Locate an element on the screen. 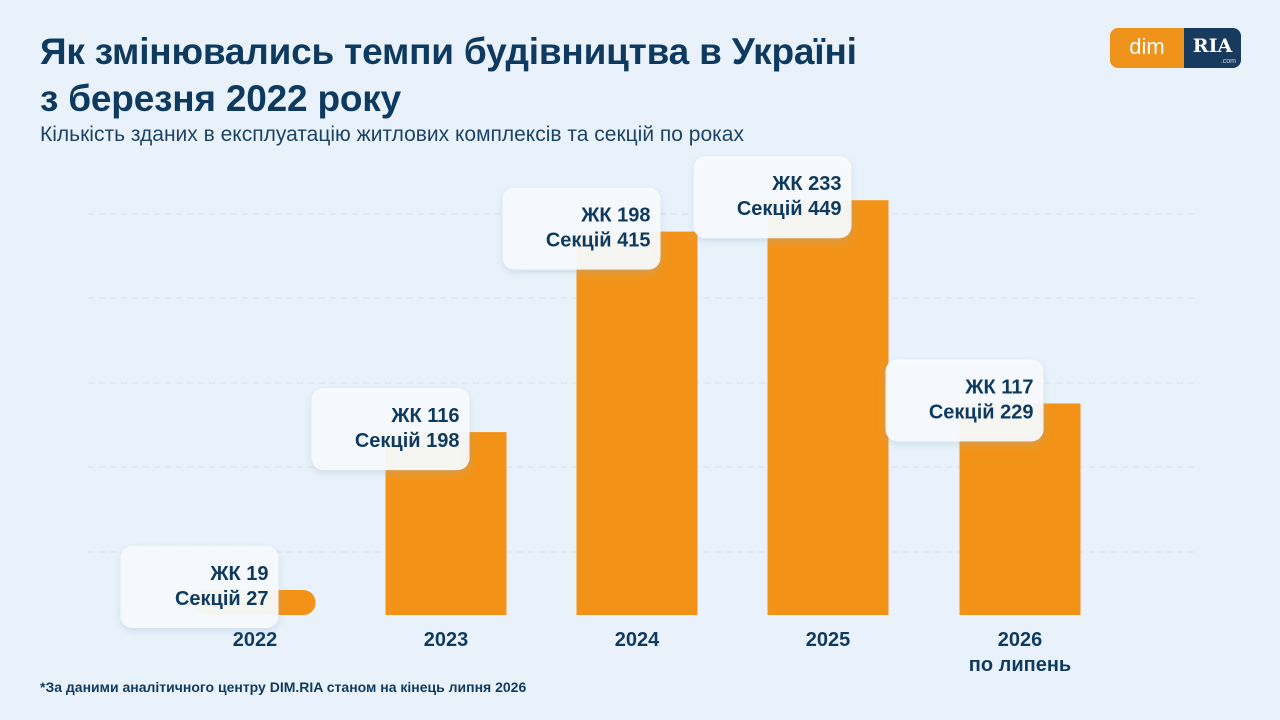  data-label-jk: ЖК 117 is located at coordinates (998, 387).